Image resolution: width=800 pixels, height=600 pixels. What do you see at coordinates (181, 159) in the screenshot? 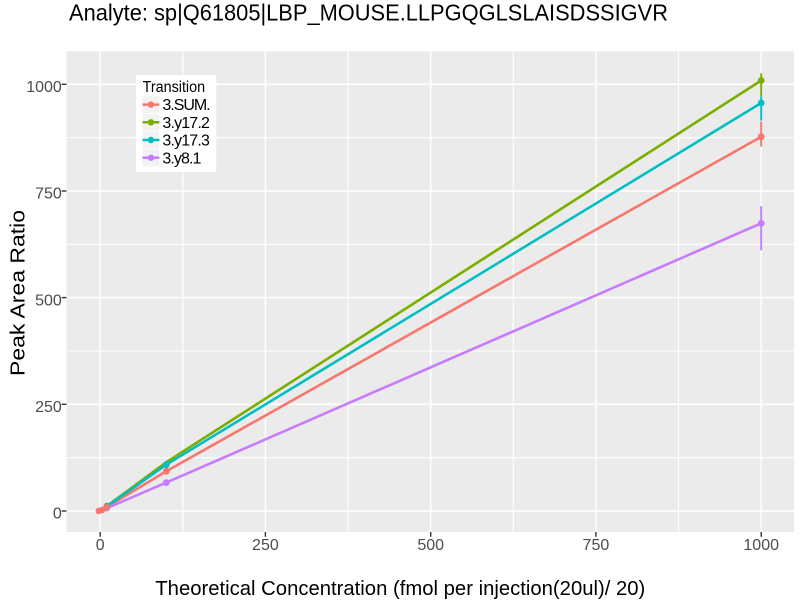
I see `svg-text: 3.y8.1` at bounding box center [181, 159].